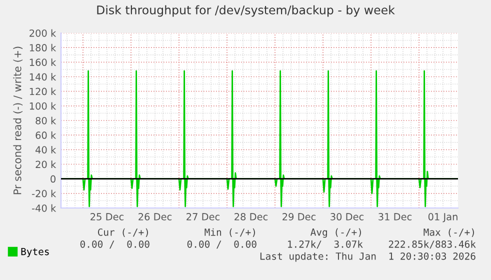  What do you see at coordinates (43, 62) in the screenshot?
I see `y-tick-label: 160 k` at bounding box center [43, 62].